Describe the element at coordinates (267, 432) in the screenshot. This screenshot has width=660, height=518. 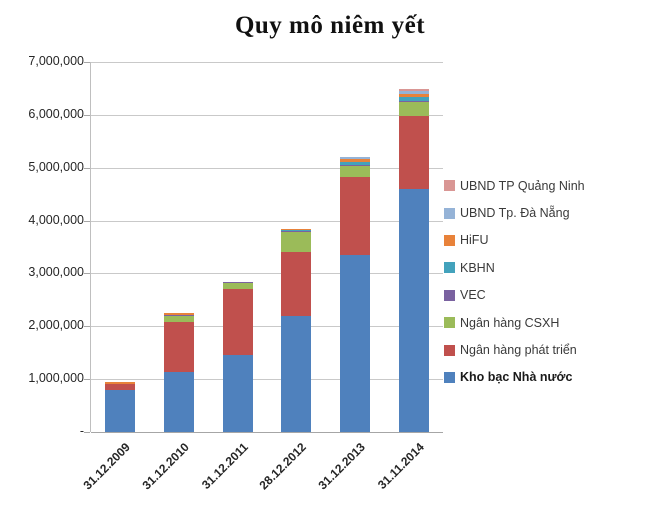
I see `x-axis-line` at that location.